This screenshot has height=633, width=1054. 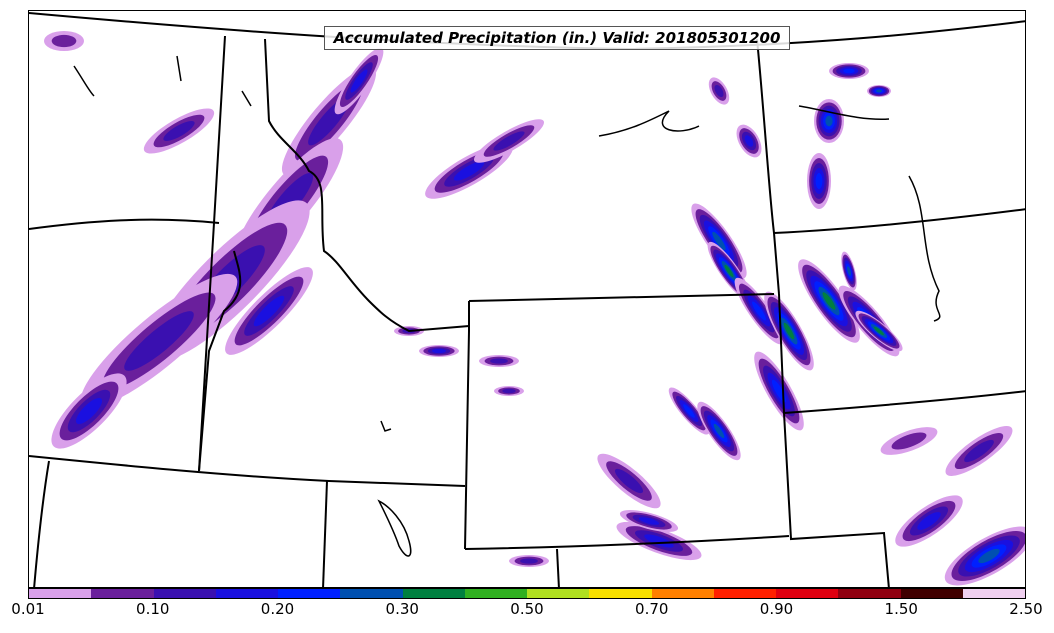 I want to click on state-line-mt-nd, so click(x=768, y=166).